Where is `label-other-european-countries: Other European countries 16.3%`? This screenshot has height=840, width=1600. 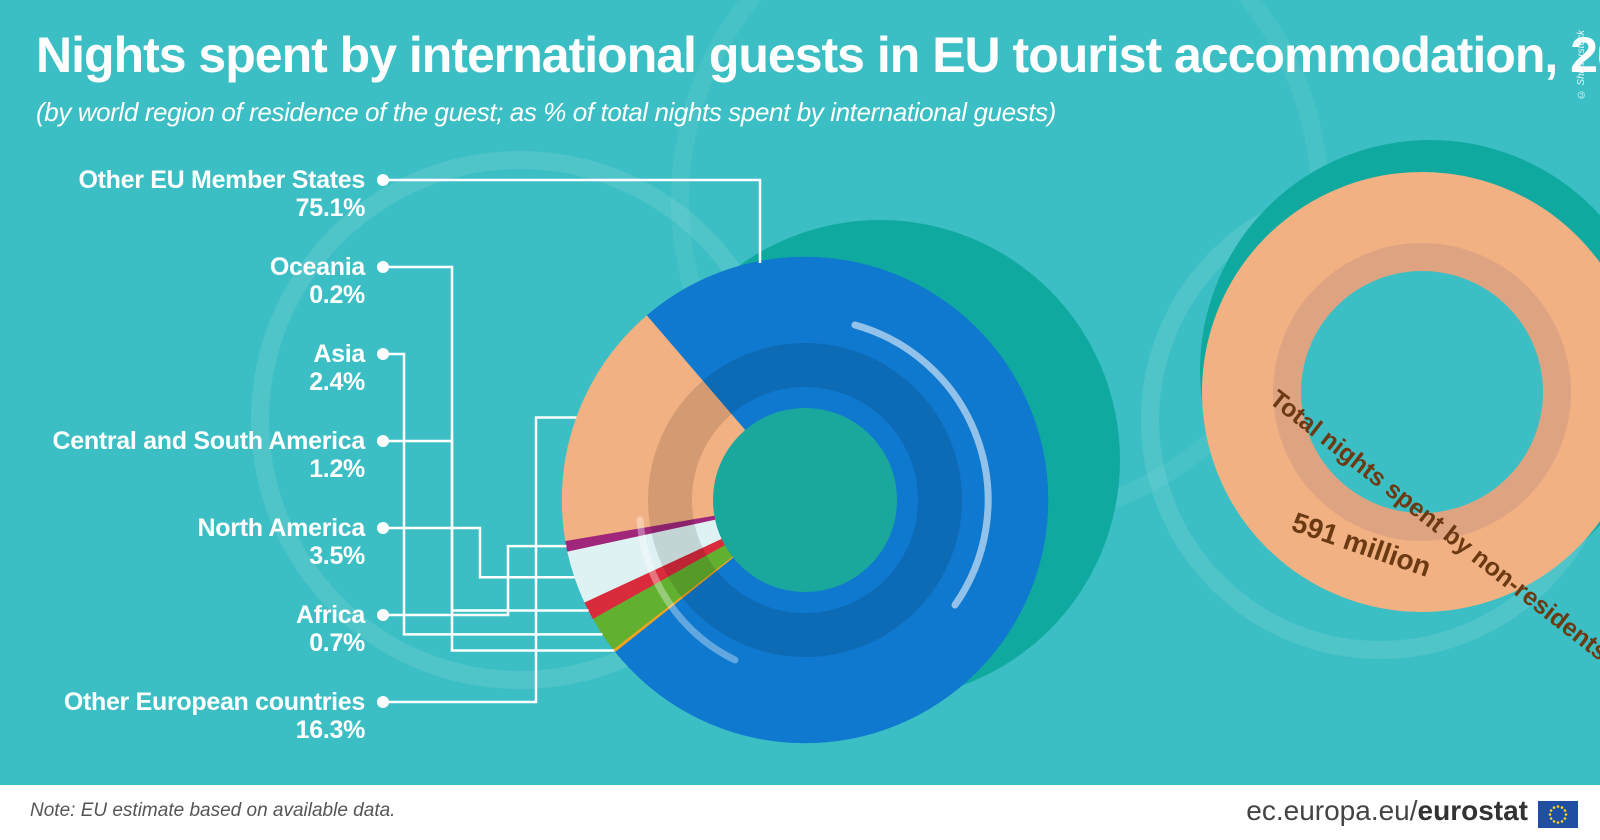 label-other-european-countries: Other European countries 16.3% is located at coordinates (214, 716).